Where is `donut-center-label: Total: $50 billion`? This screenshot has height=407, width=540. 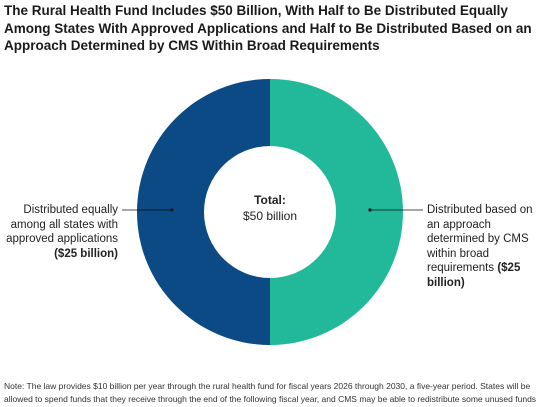
donut-center-label: Total: $50 billion is located at coordinates (270, 208).